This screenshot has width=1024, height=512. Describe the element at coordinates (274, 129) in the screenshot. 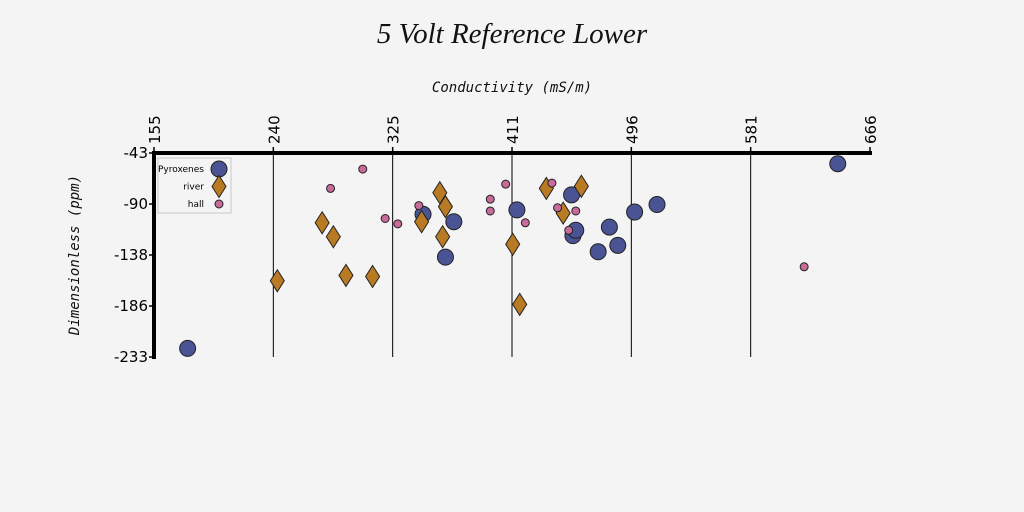

I see `x-tick-label: 240` at that location.